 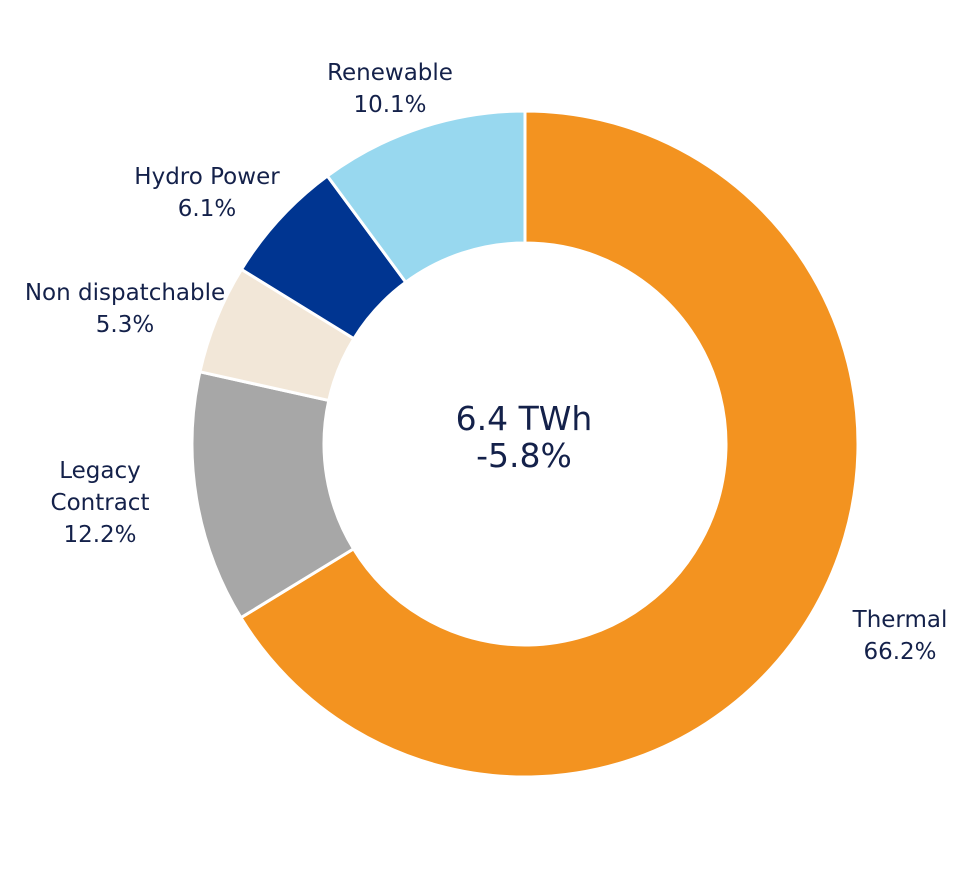 I want to click on total-change: -5.8%, so click(x=524, y=455).